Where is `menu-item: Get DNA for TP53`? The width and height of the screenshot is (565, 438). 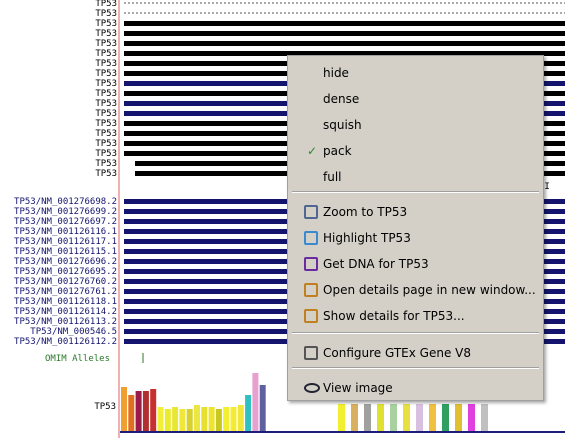 menu-item: Get DNA for TP53 is located at coordinates (415, 264).